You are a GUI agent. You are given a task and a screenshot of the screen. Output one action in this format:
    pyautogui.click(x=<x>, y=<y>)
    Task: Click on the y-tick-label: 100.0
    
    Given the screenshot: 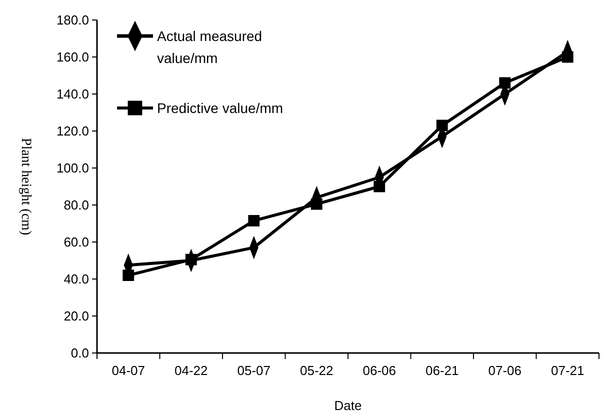 What is the action you would take?
    pyautogui.click(x=72, y=168)
    